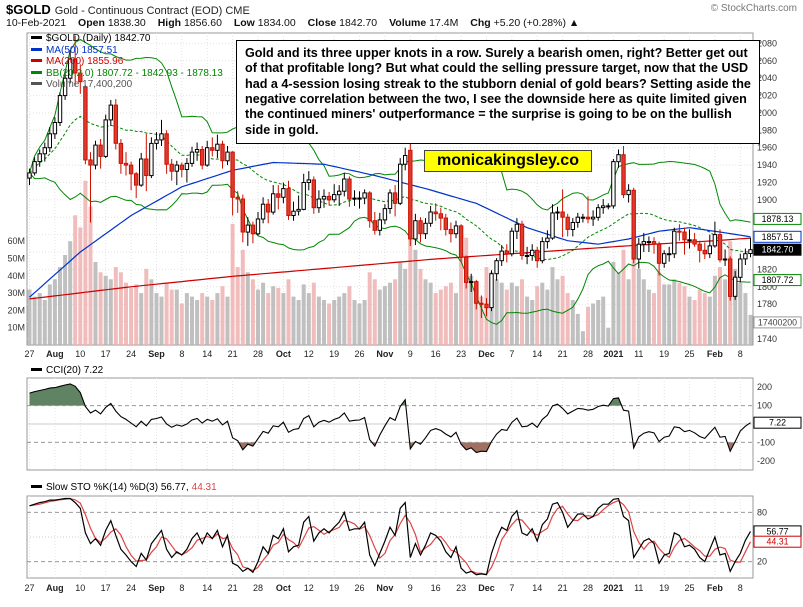 This screenshot has height=607, width=803. I want to click on svg-text: 26, so click(360, 588).